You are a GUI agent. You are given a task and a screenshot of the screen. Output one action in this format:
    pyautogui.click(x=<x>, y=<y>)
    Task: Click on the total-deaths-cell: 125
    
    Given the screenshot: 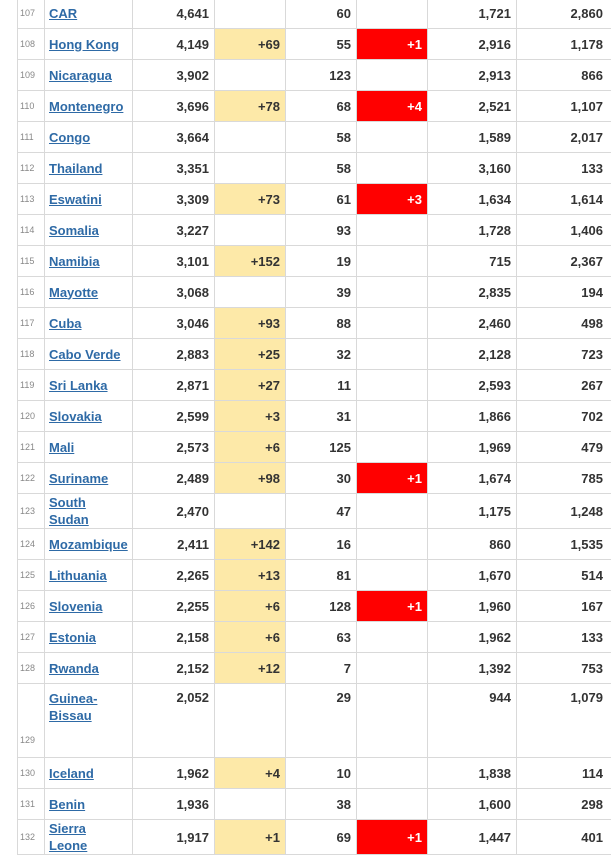 What is the action you would take?
    pyautogui.click(x=321, y=447)
    